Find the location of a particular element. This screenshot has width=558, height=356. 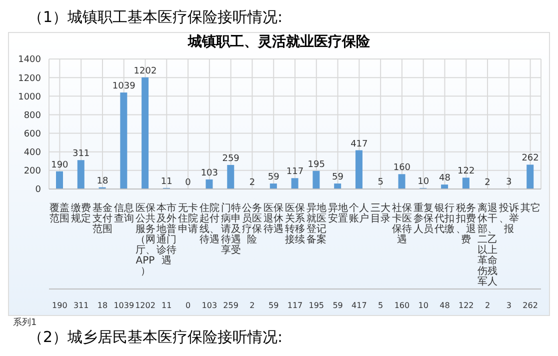

data-label: 190 is located at coordinates (60, 305).